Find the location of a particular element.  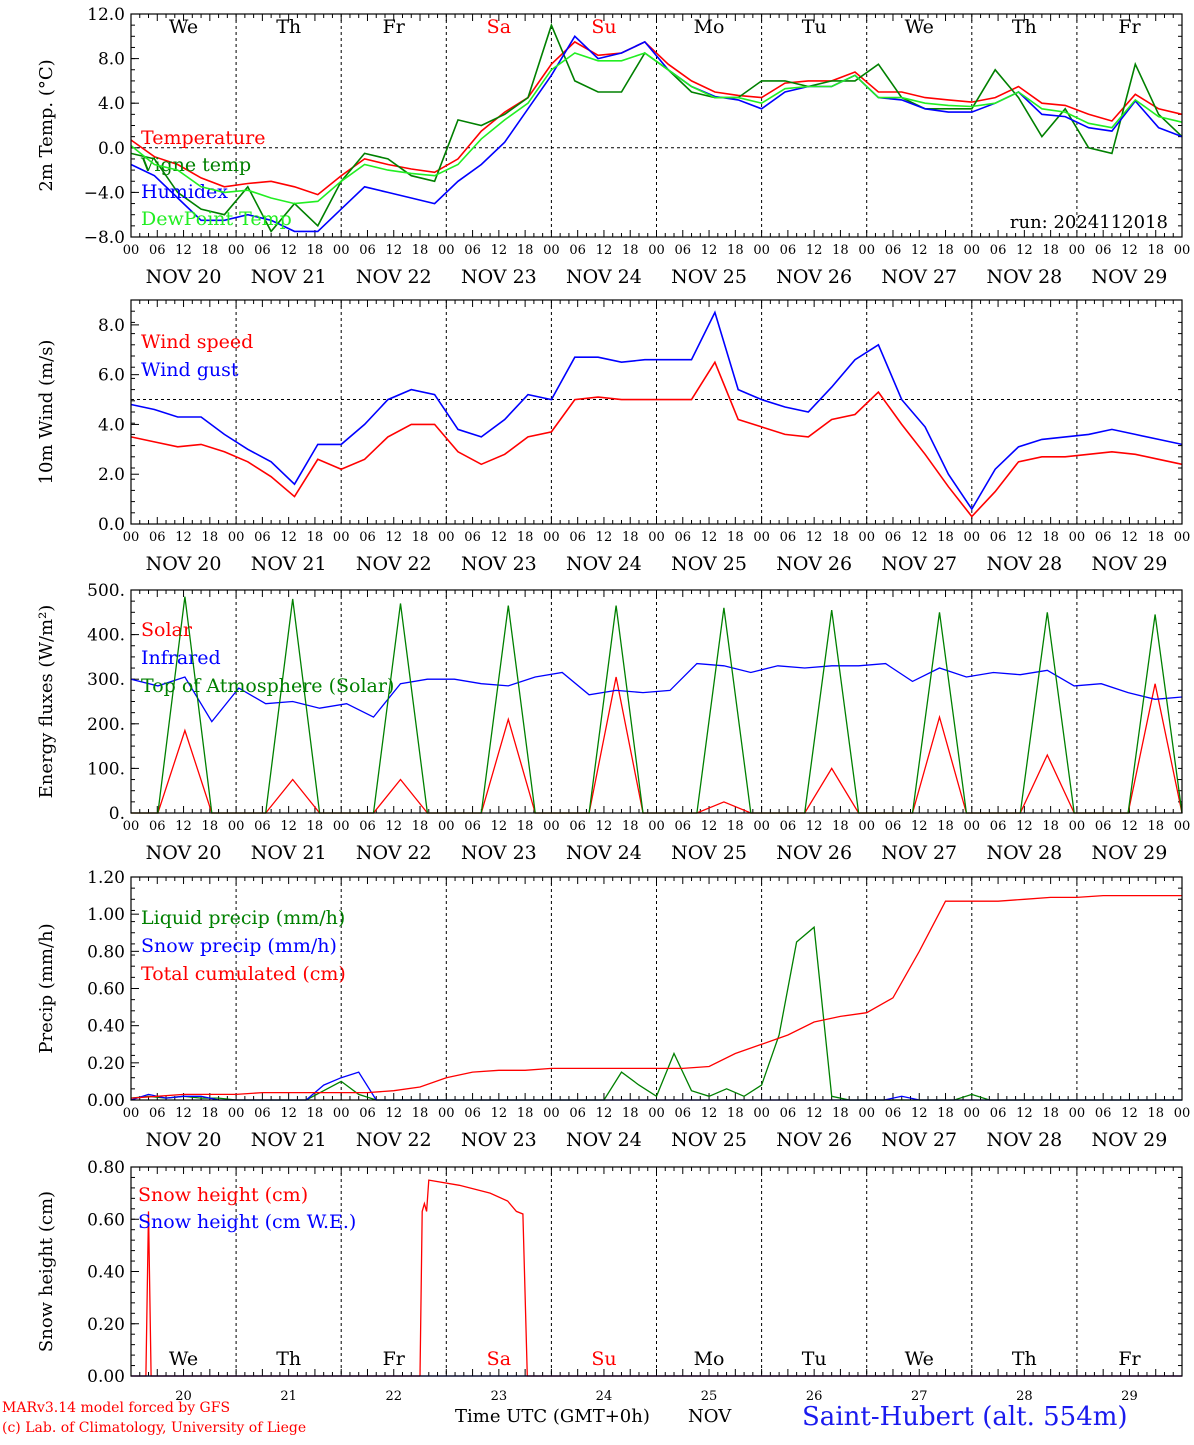

weekday-label: Su is located at coordinates (603, 1359).